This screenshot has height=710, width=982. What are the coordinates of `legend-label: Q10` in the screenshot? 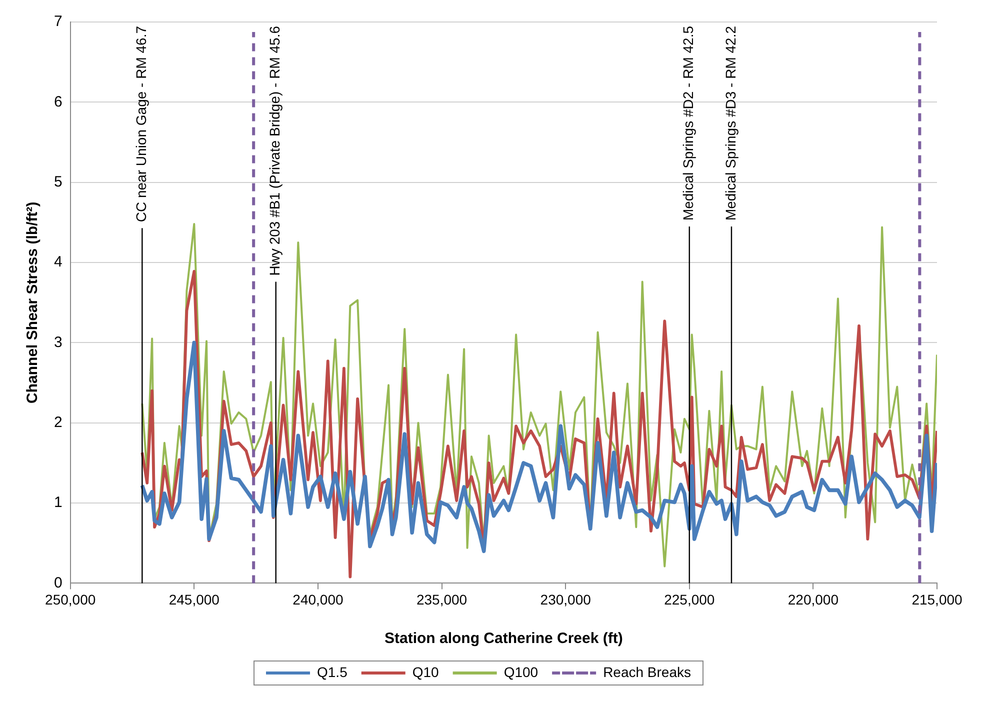 It's located at (426, 672).